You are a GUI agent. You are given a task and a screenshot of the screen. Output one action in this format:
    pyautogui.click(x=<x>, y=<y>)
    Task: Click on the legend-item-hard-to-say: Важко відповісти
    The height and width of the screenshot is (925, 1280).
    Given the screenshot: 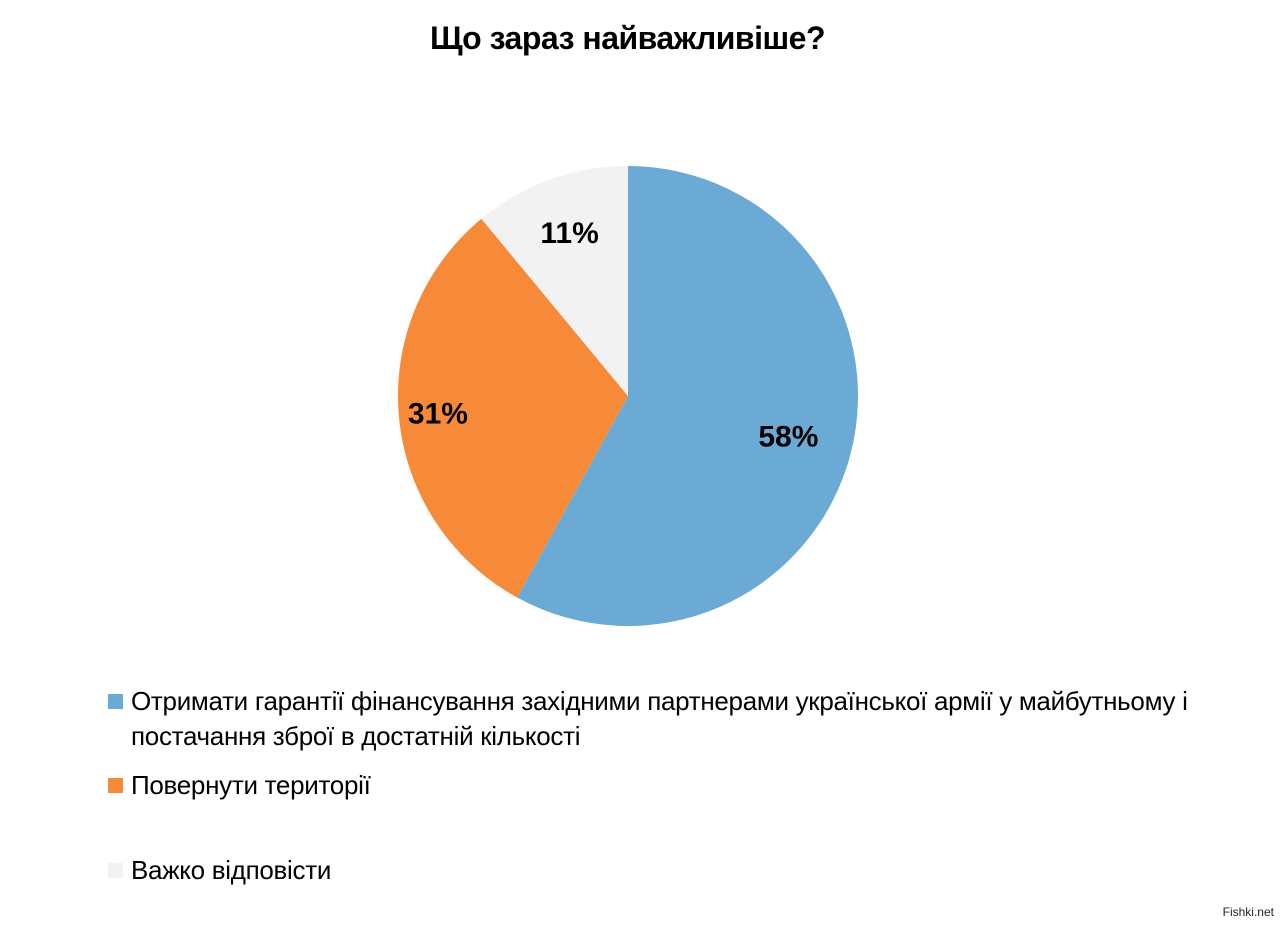 What is the action you would take?
    pyautogui.click(x=668, y=873)
    